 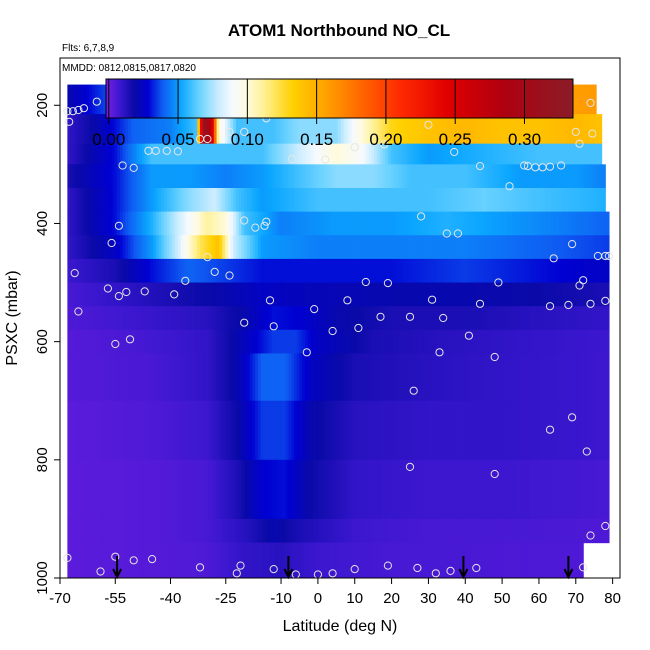 I want to click on heatmap-layer, so click(x=336, y=200).